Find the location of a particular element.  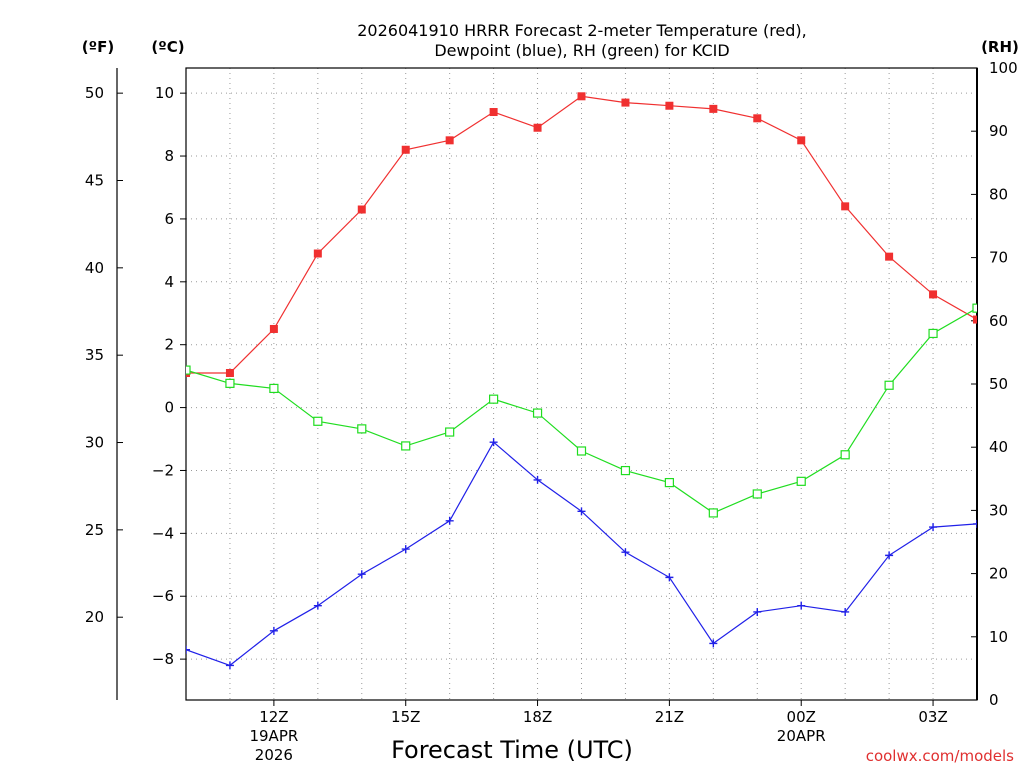

rh-tick-label: 50 is located at coordinates (998, 384).